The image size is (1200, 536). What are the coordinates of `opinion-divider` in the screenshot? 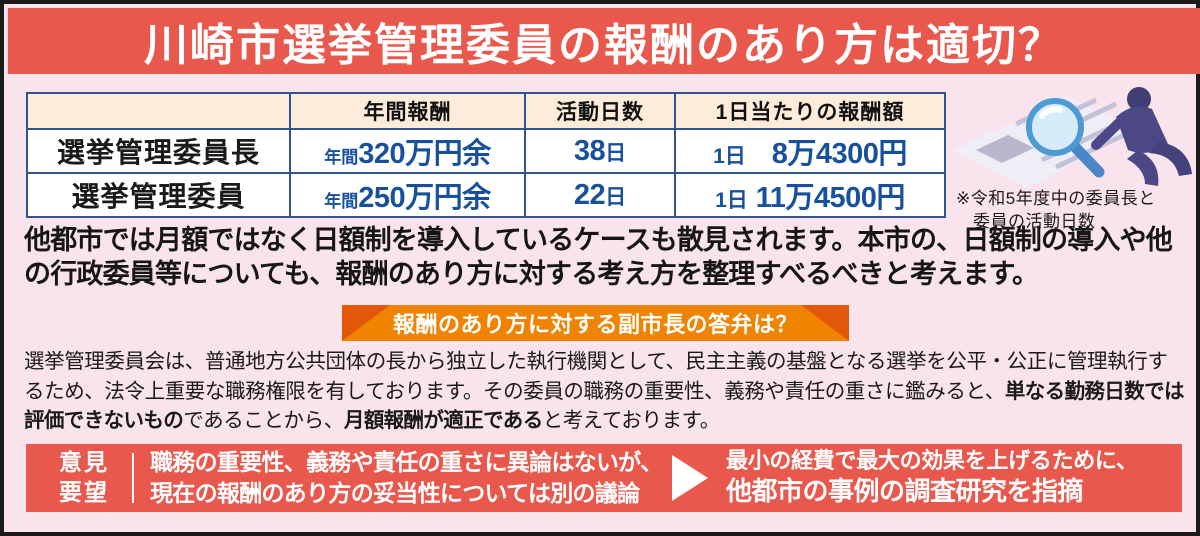 It's located at (133, 478).